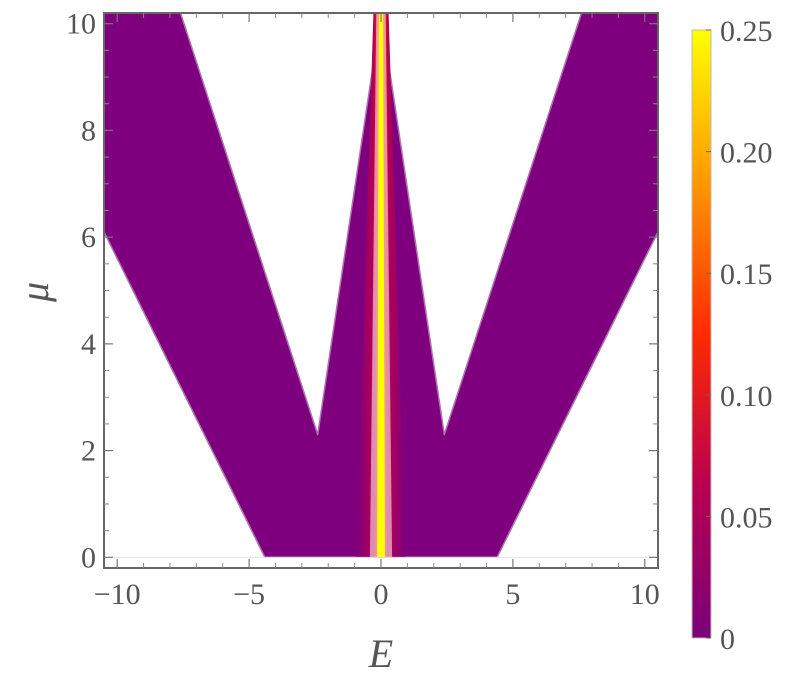  I want to click on colorbar-axis: 0 0.05 0.10 0.15 0.20 0.25, so click(739, 335).